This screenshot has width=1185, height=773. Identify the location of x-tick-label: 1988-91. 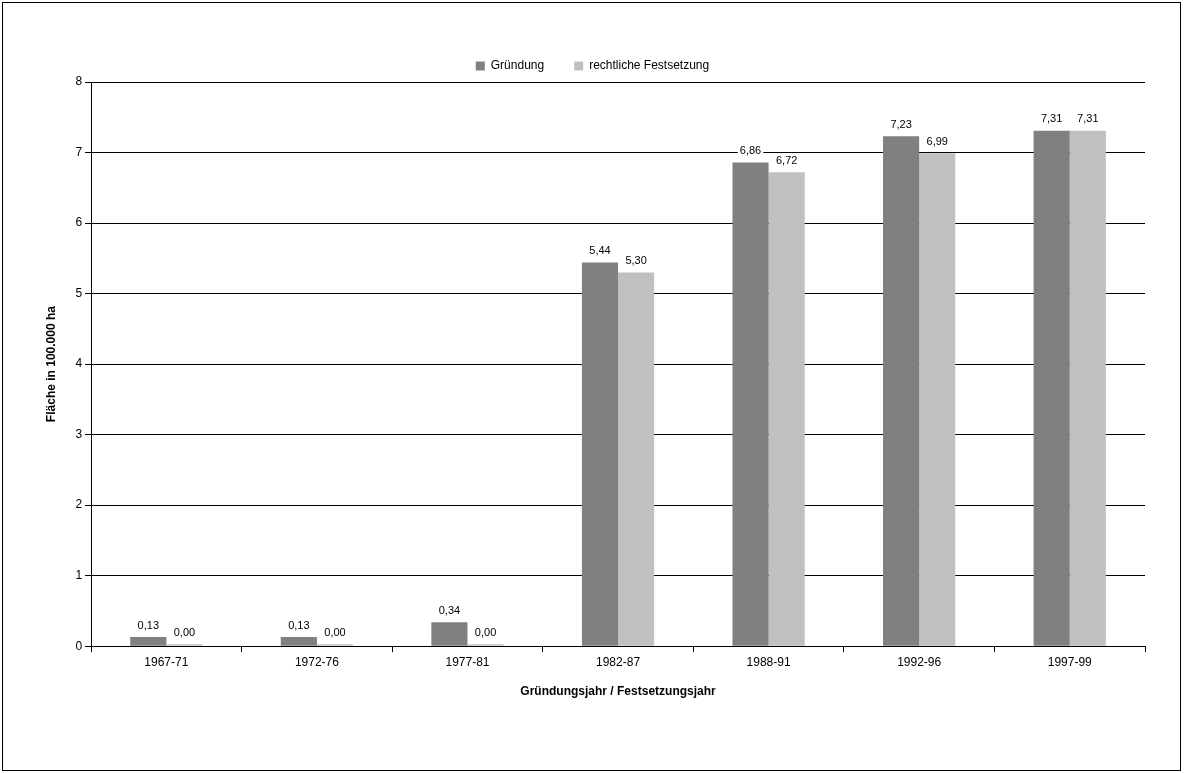
(768, 661).